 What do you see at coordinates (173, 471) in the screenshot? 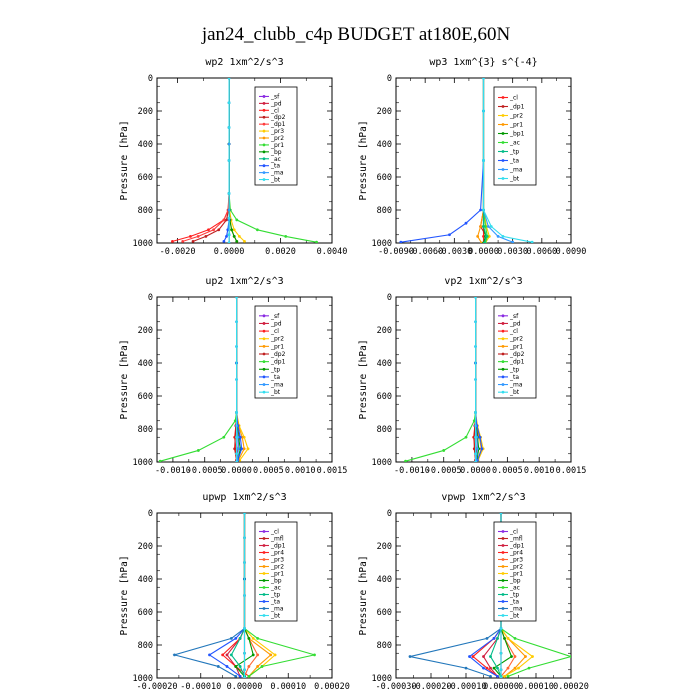
I see `x-tick-label: -0.0010` at bounding box center [173, 471].